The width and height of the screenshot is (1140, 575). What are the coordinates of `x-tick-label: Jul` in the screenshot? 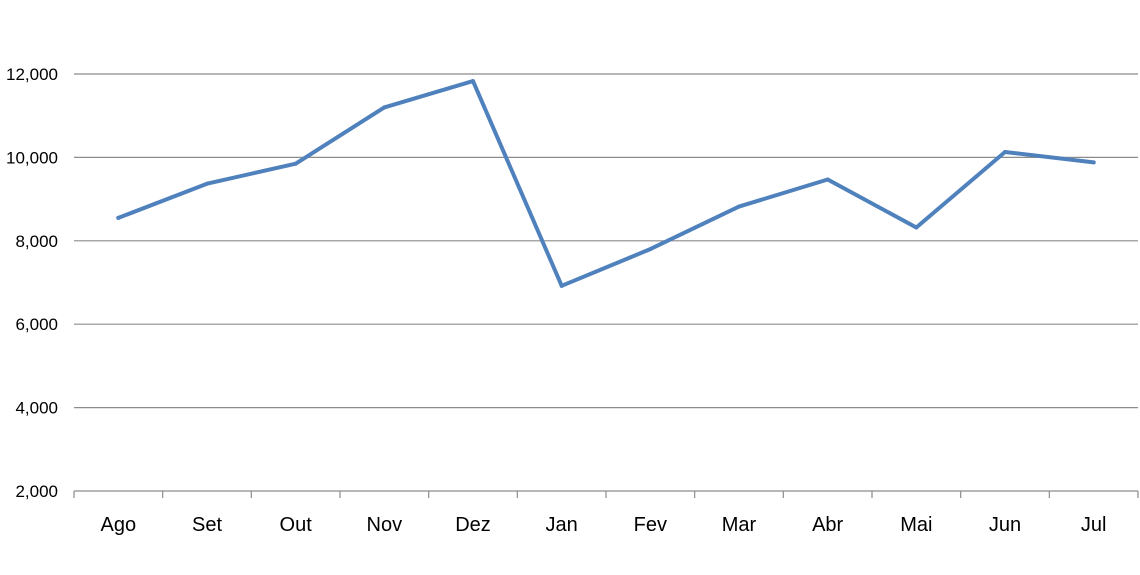 It's located at (1094, 525).